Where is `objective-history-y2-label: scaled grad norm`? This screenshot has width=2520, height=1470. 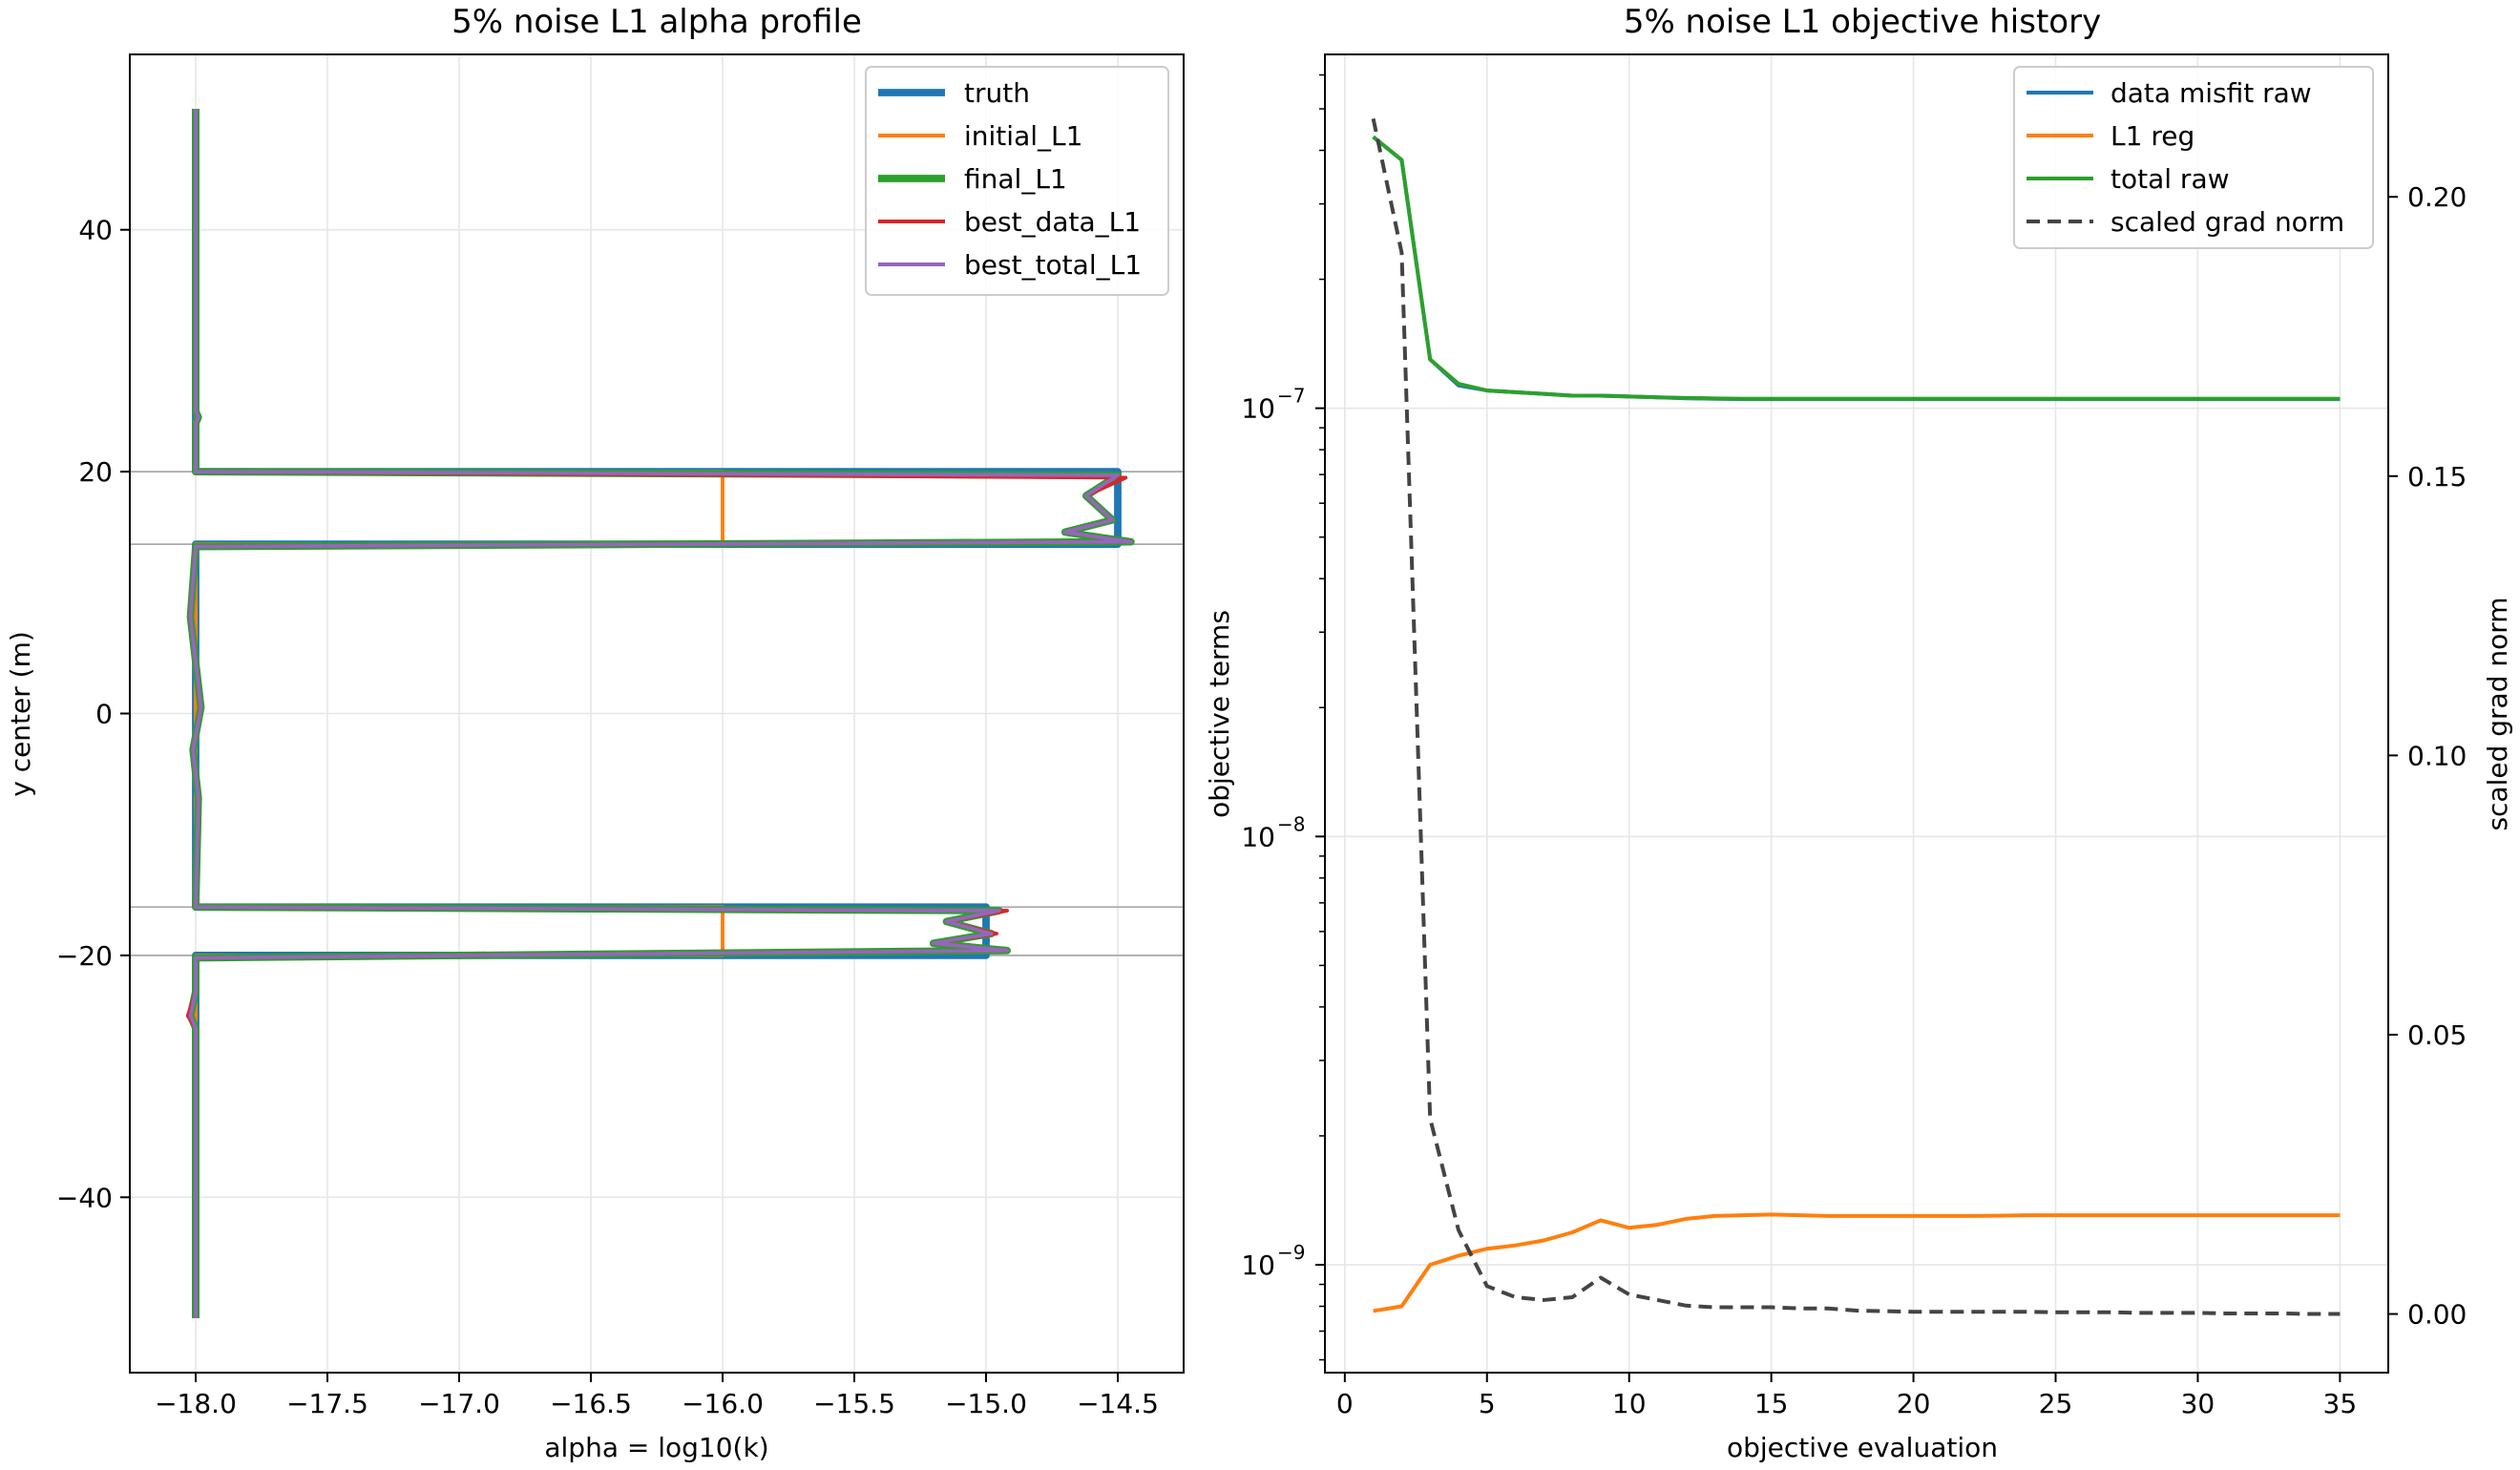 objective-history-y2-label: scaled grad norm is located at coordinates (2498, 713).